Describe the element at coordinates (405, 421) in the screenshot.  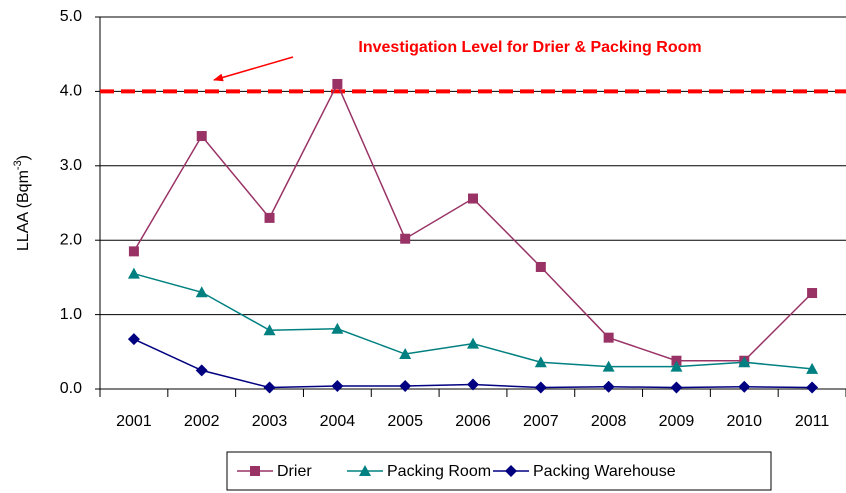
I see `x-tick-label: 2005` at that location.